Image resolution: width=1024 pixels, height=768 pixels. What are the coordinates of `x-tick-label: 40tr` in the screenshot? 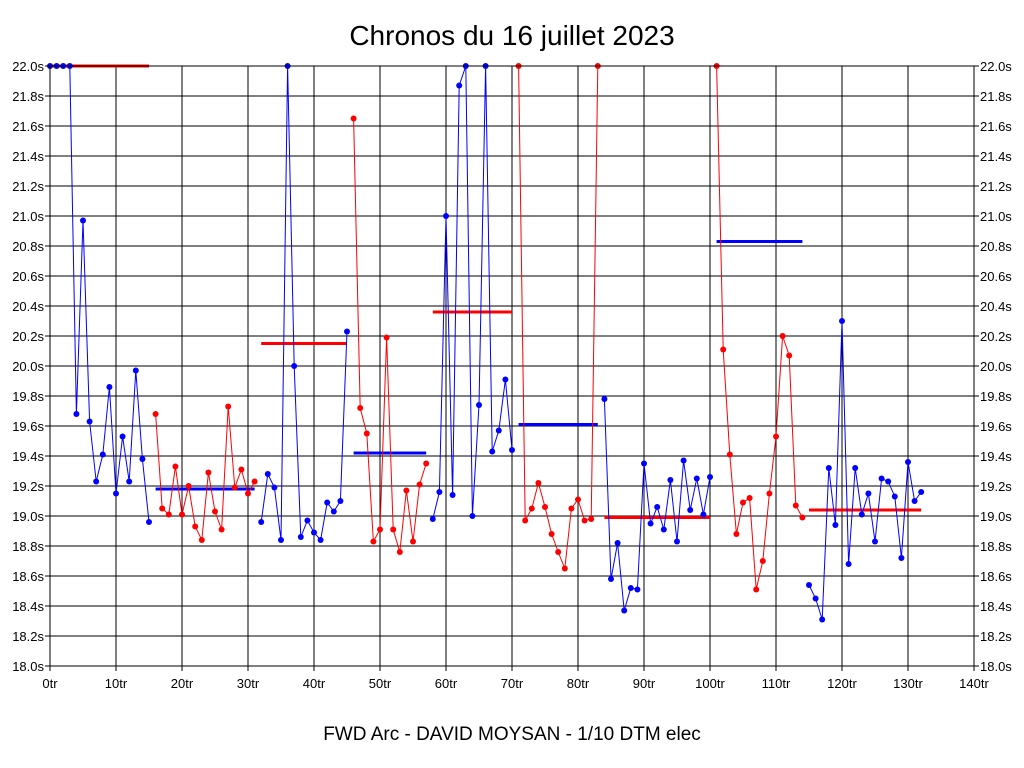 It's located at (314, 683).